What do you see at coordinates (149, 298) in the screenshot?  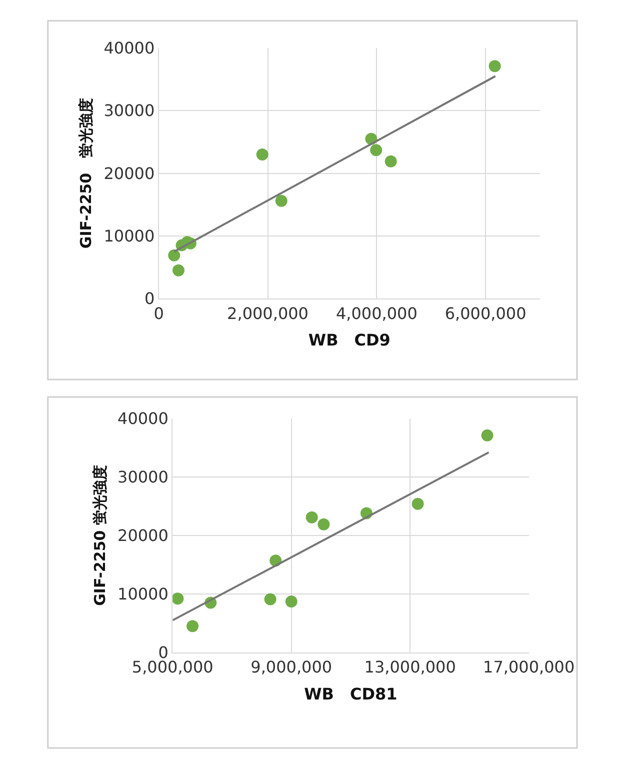 I see `y-tick-label: 0` at bounding box center [149, 298].